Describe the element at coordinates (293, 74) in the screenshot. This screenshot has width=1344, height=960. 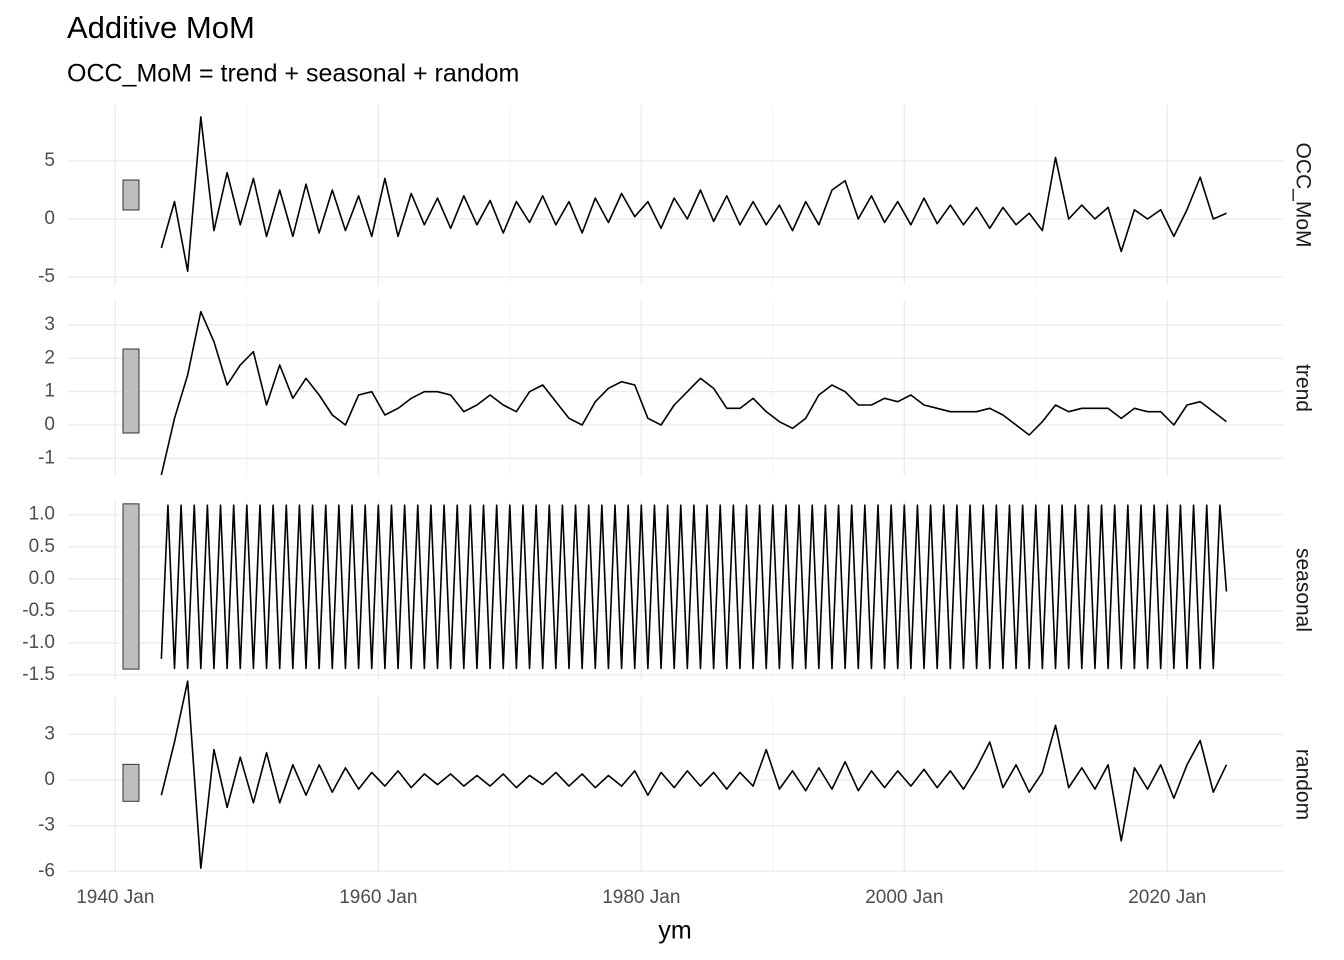
I see `chart-subtitle: OCC_MoM = trend + seasonal + random` at that location.